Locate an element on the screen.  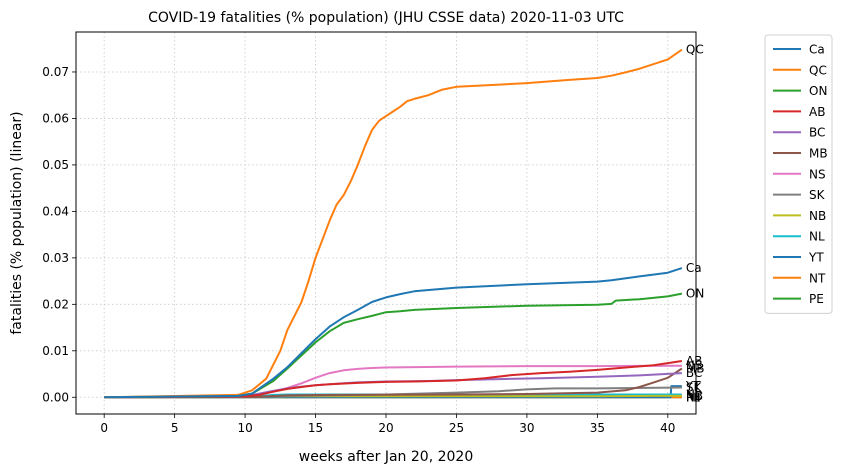
end-label-pe: PE is located at coordinates (693, 397).